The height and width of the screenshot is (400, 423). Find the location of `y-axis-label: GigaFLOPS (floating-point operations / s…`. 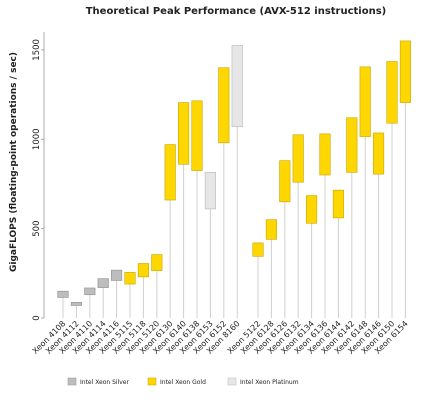

y-axis-label: GigaFLOPS (floating-point operations / s… is located at coordinates (14, 162).